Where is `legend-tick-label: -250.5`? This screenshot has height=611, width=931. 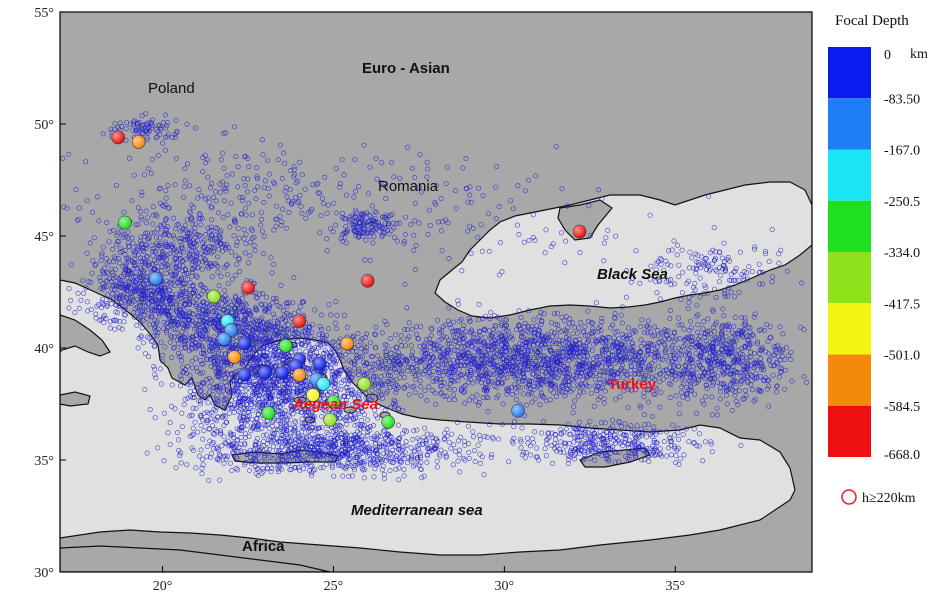
legend-tick-label: -250.5 is located at coordinates (902, 202).